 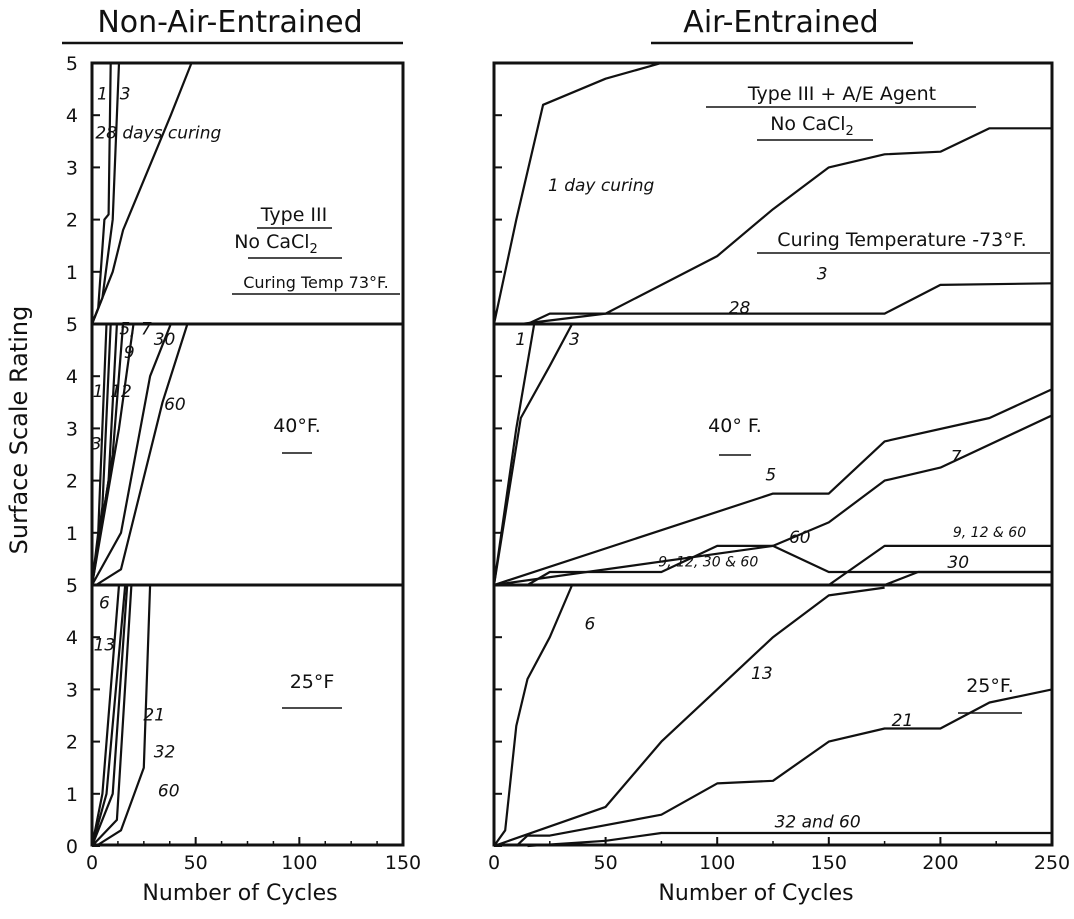 I want to click on right-curve-label: 9, 12, 30 & 60, so click(x=708, y=563).